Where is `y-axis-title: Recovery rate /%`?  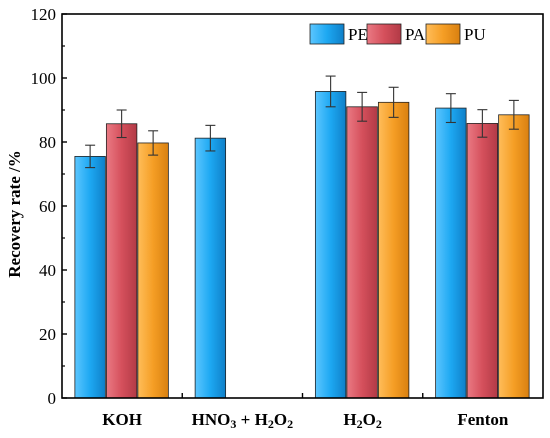
y-axis-title: Recovery rate /% is located at coordinates (14, 213).